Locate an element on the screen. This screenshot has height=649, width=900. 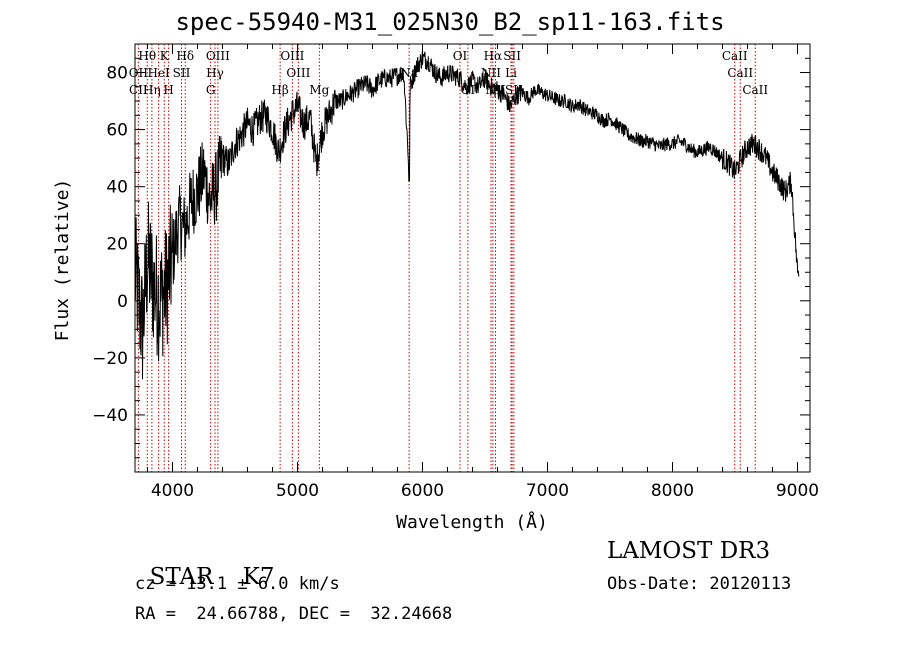
y-axis-label: Flux (relative) is located at coordinates (62, 260).